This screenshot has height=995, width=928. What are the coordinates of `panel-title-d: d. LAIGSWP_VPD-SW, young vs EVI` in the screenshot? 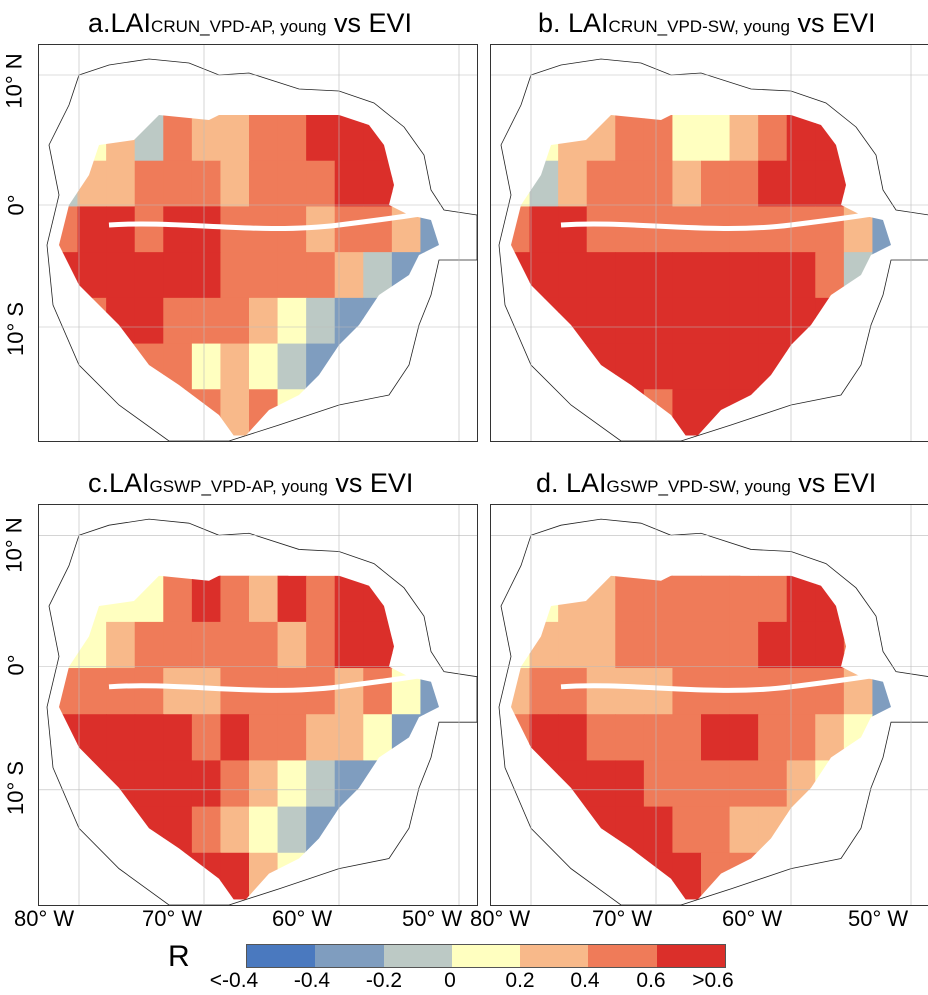 It's located at (706, 483).